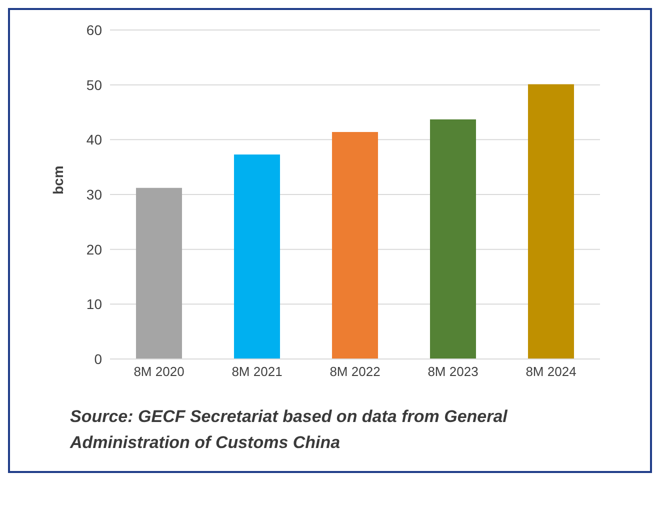  Describe the element at coordinates (94, 30) in the screenshot. I see `y-tick-label: 60` at that location.